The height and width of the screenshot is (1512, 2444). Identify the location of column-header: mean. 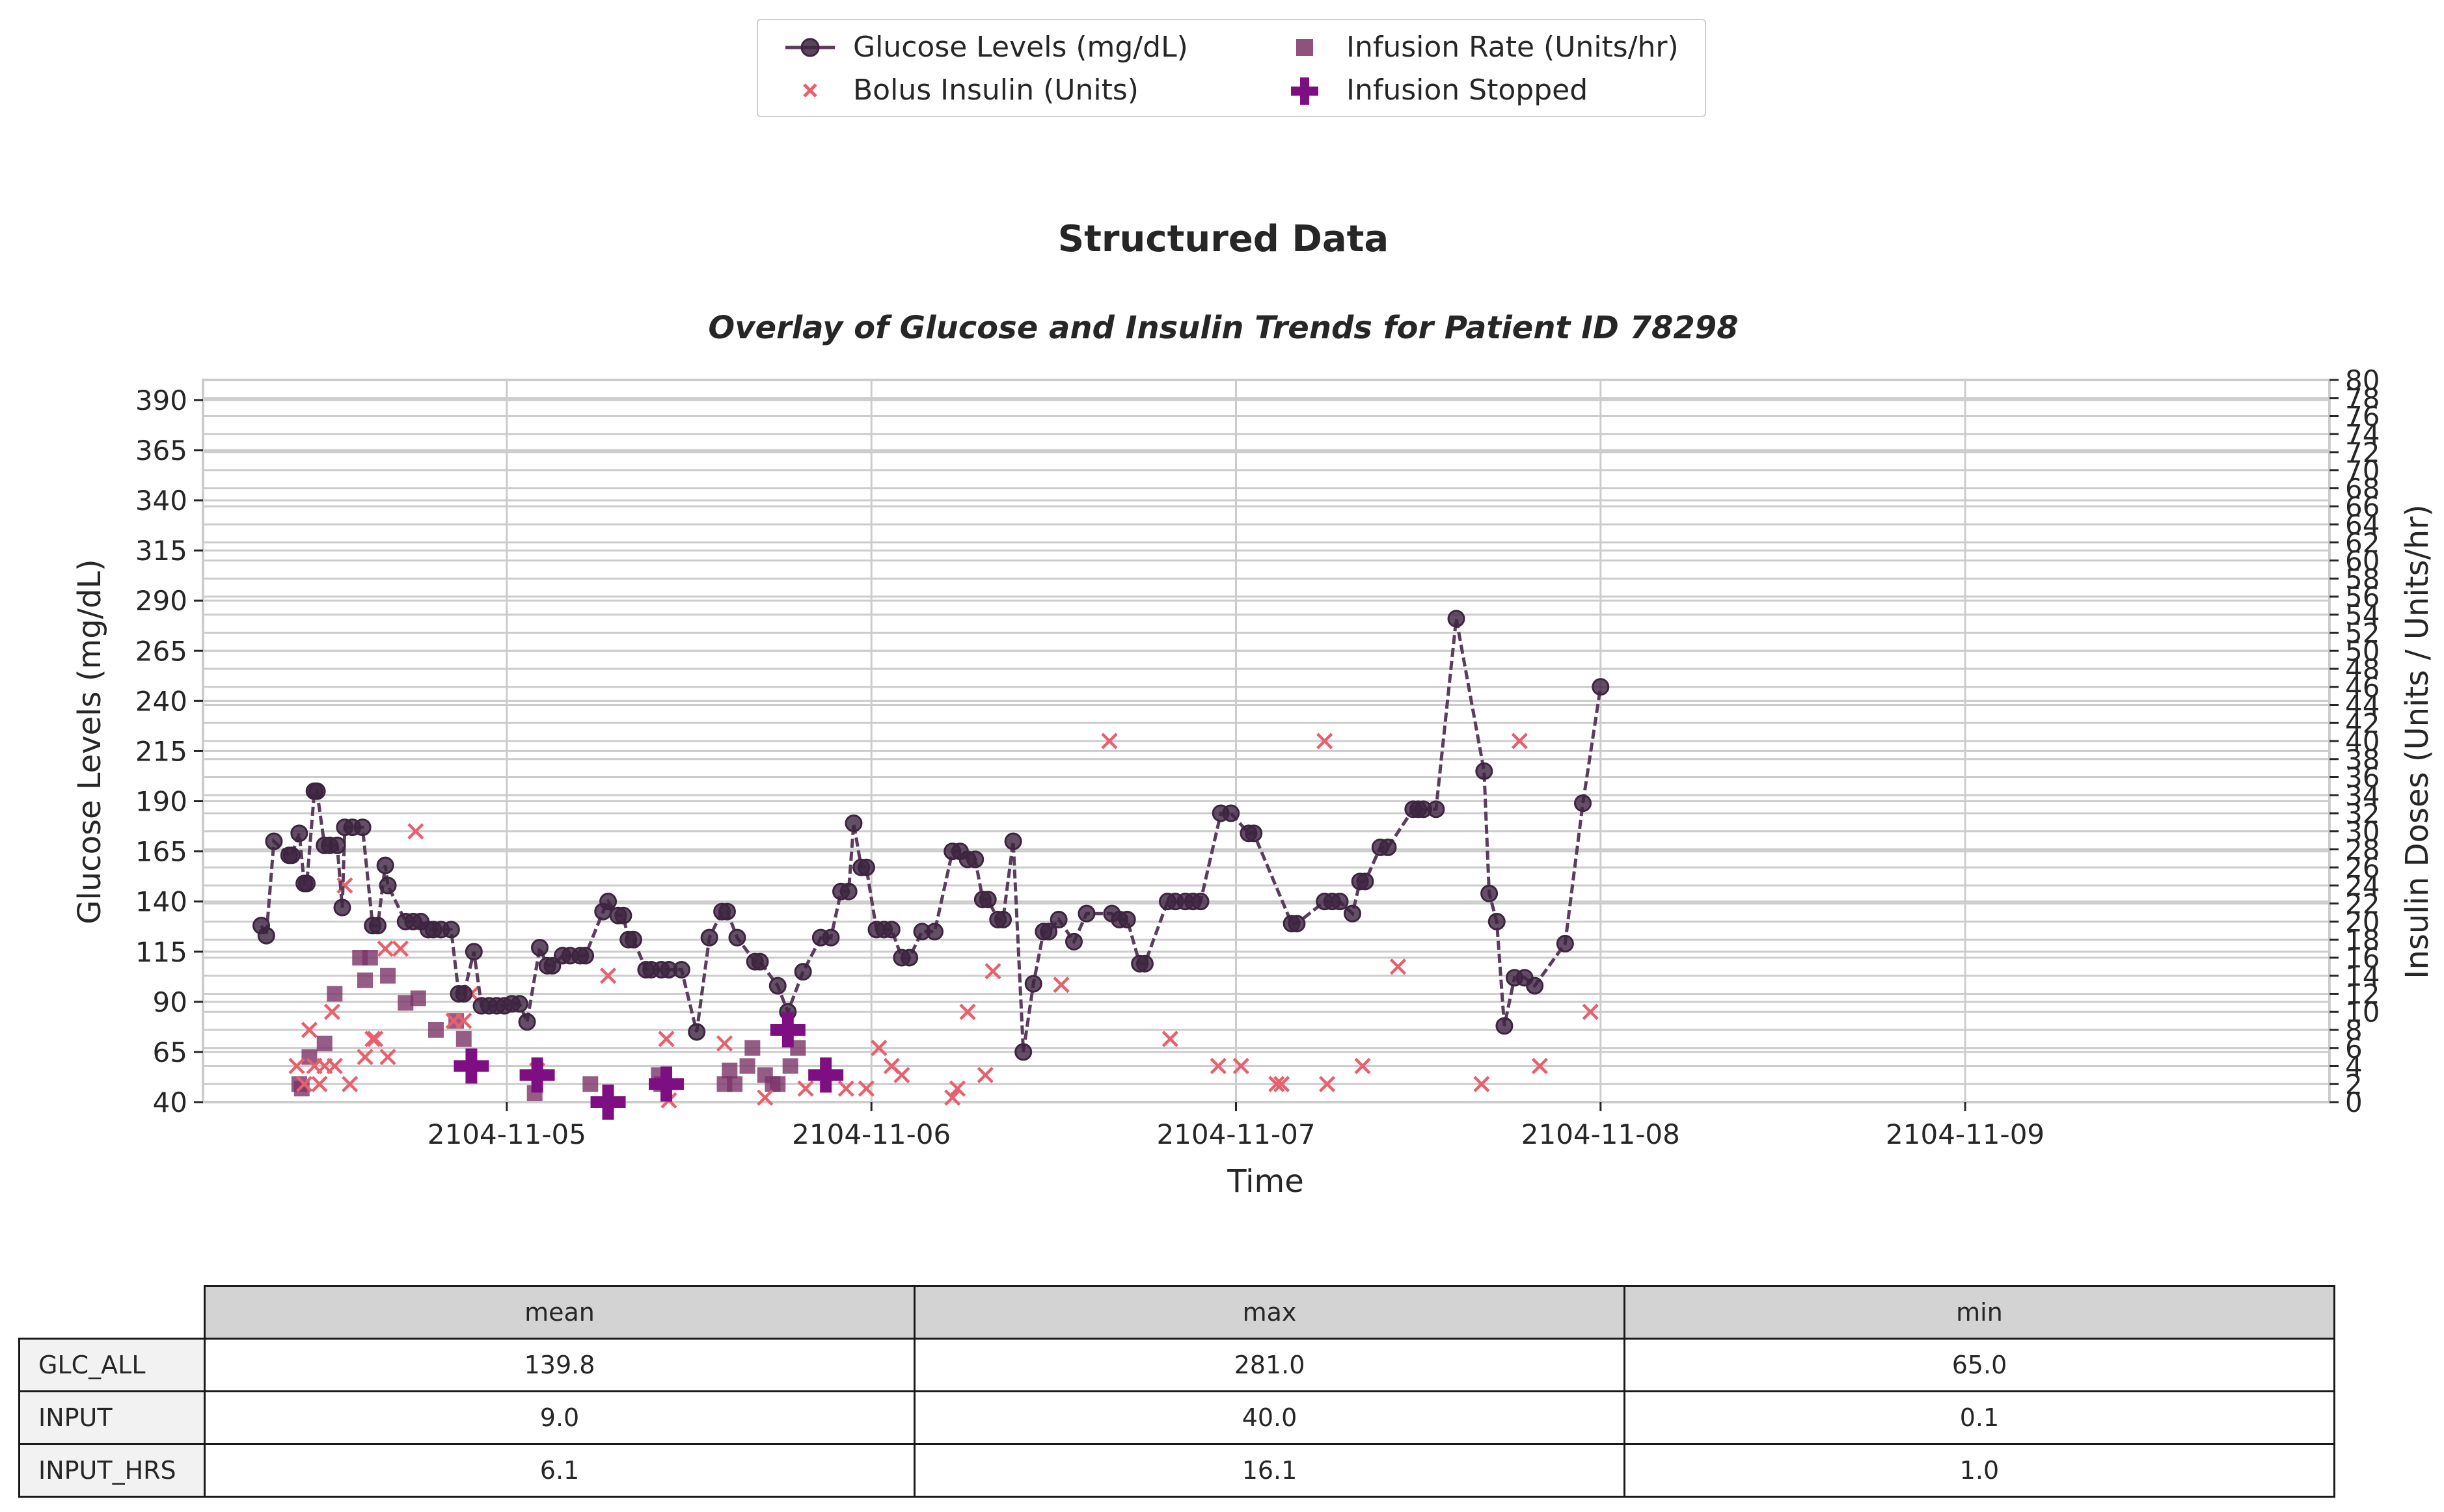
(560, 1312).